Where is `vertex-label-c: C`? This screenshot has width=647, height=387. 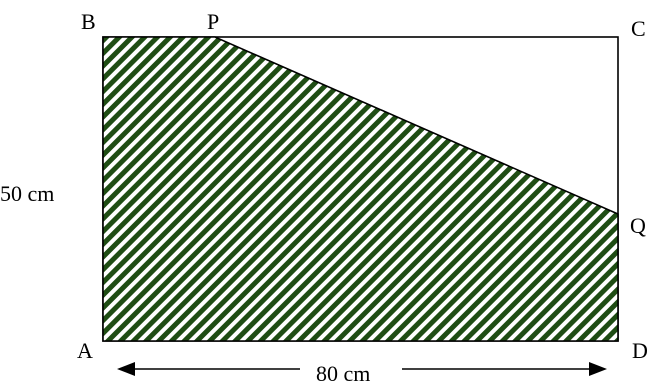
vertex-label-c: C is located at coordinates (638, 28).